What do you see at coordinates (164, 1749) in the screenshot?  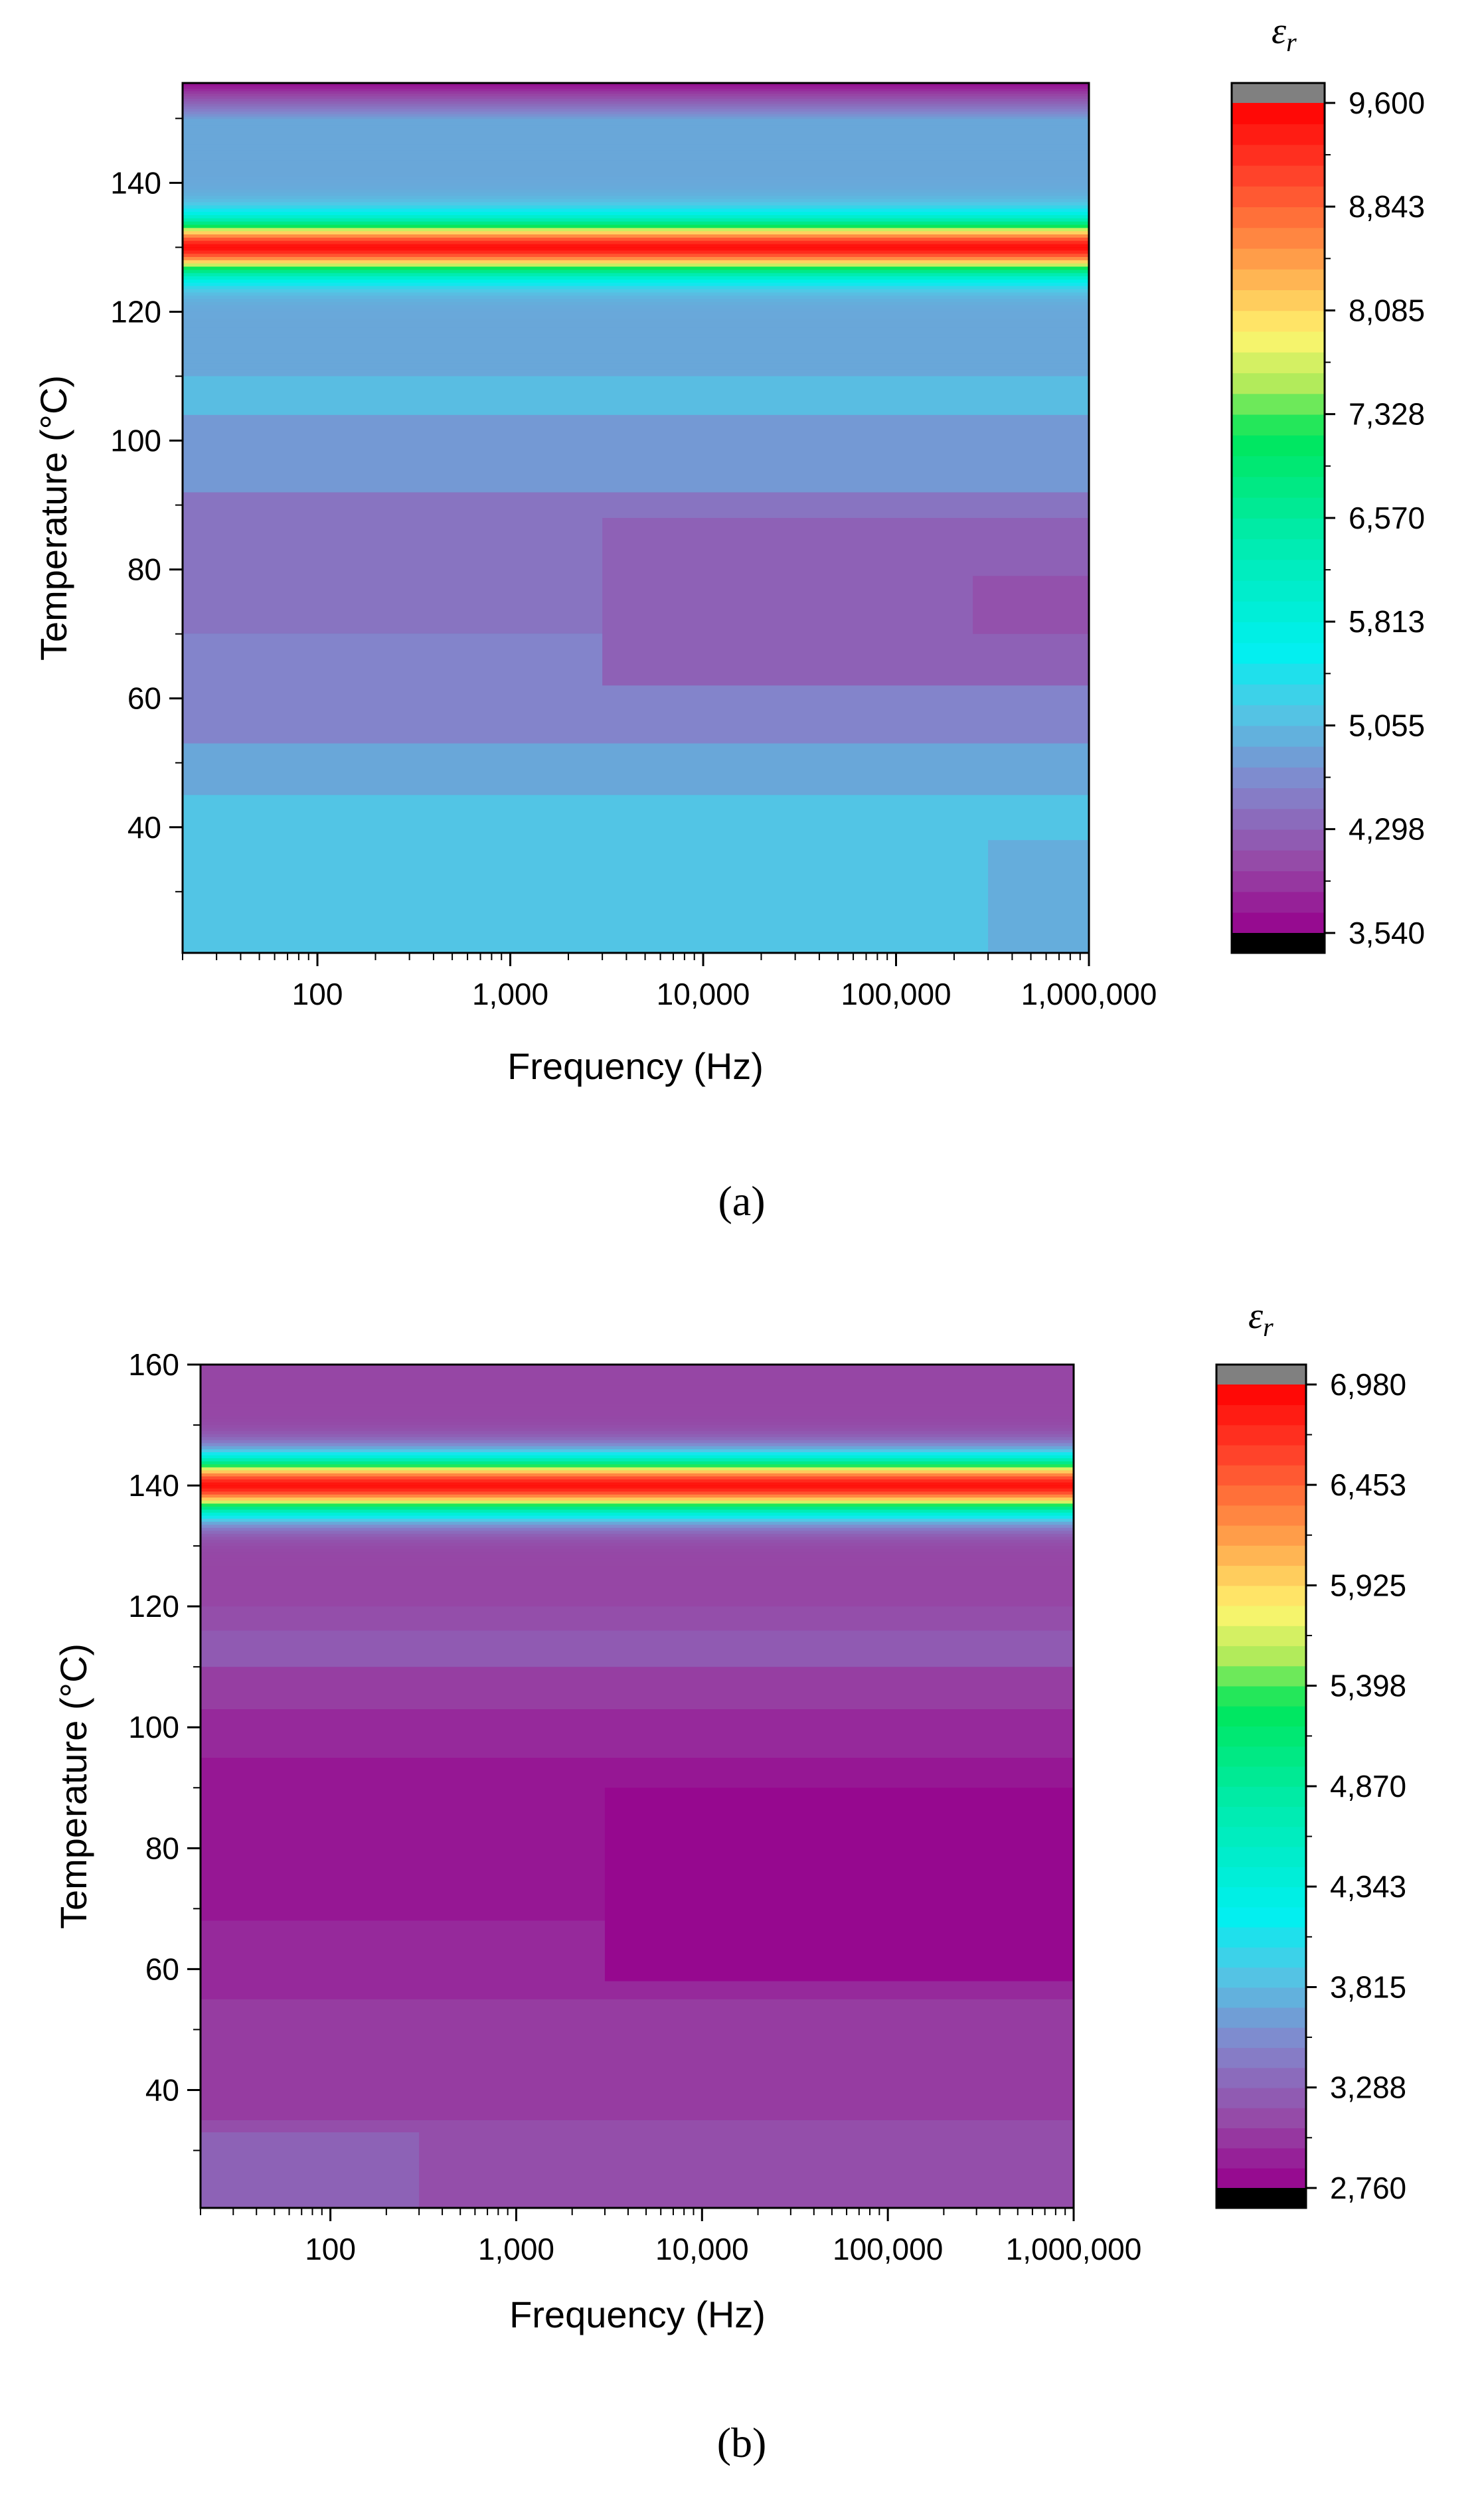 I see `y-axis-b: 40 60 80 100 120 140 160` at bounding box center [164, 1749].